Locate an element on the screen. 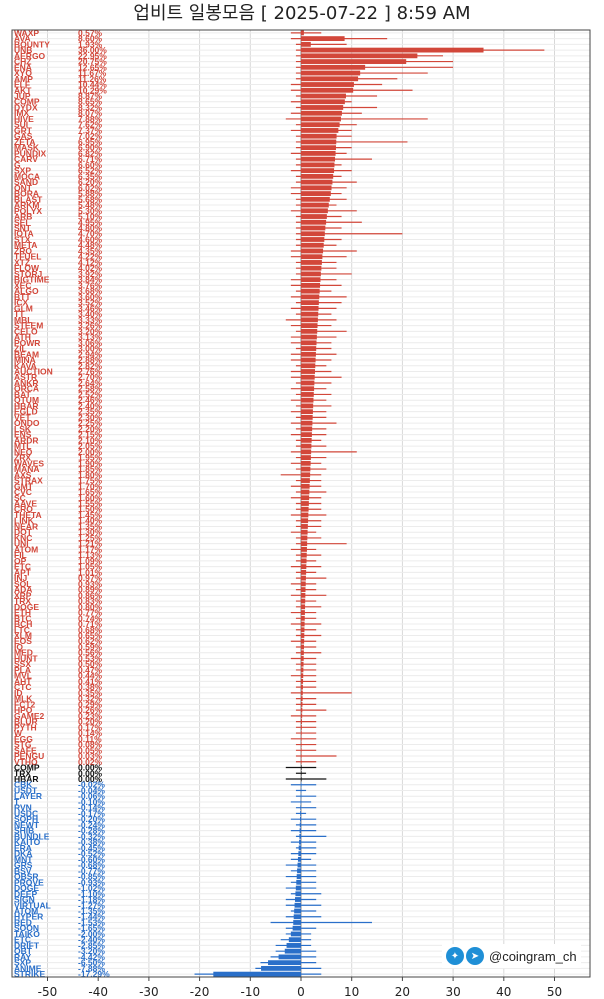 This screenshot has width=604, height=999. change-label: 3.33% is located at coordinates (90, 320).